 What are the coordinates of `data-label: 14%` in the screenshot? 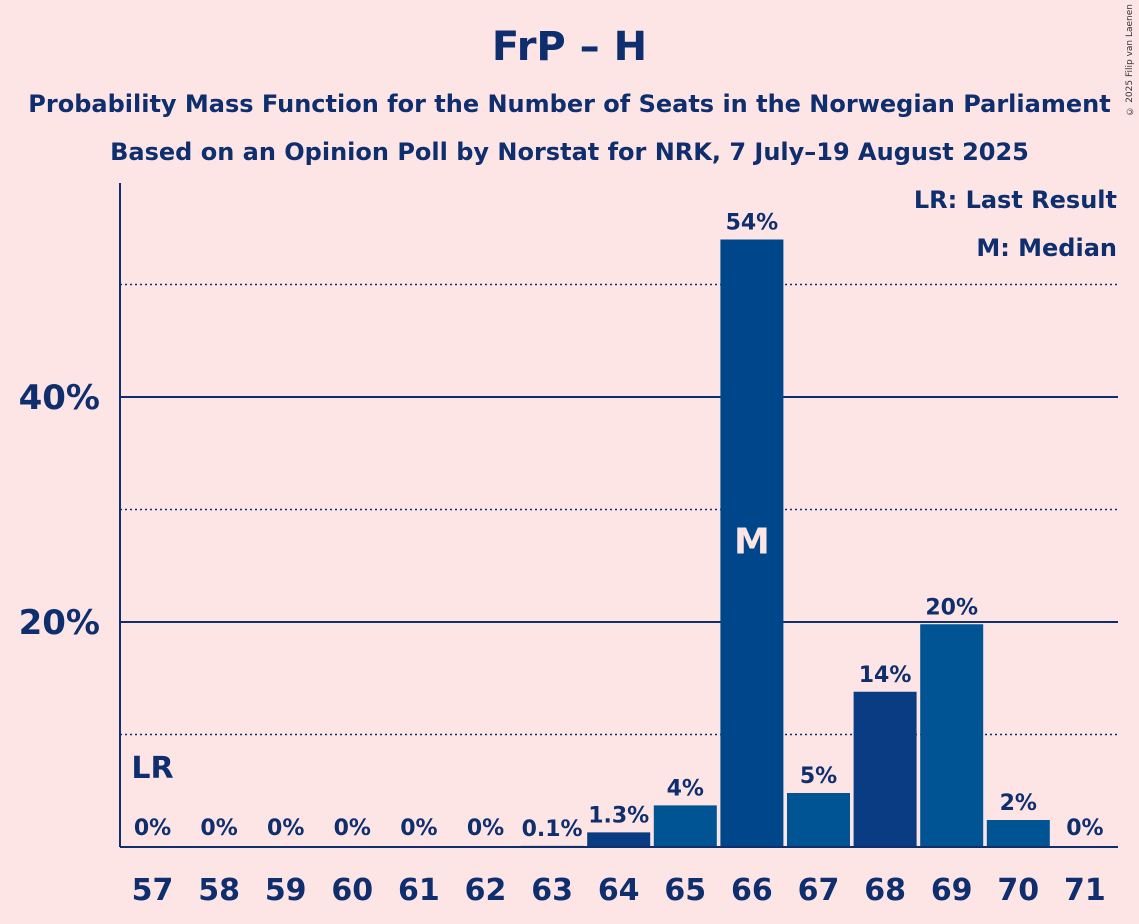 It's located at (885, 675).